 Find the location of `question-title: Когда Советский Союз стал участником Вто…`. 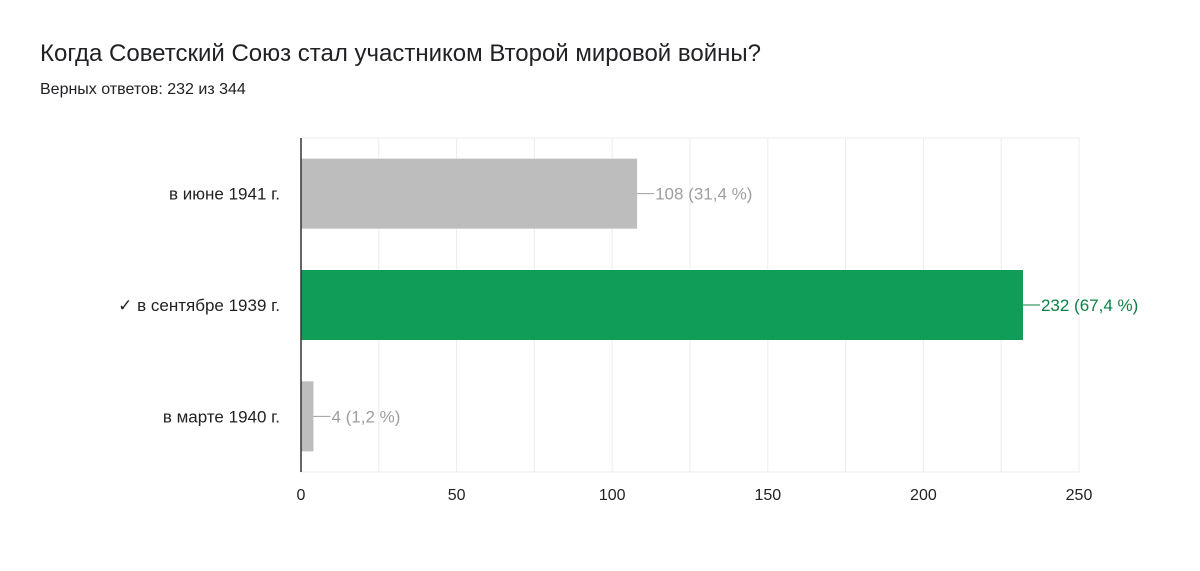

question-title: Когда Советский Союз стал участником Вто… is located at coordinates (400, 53).